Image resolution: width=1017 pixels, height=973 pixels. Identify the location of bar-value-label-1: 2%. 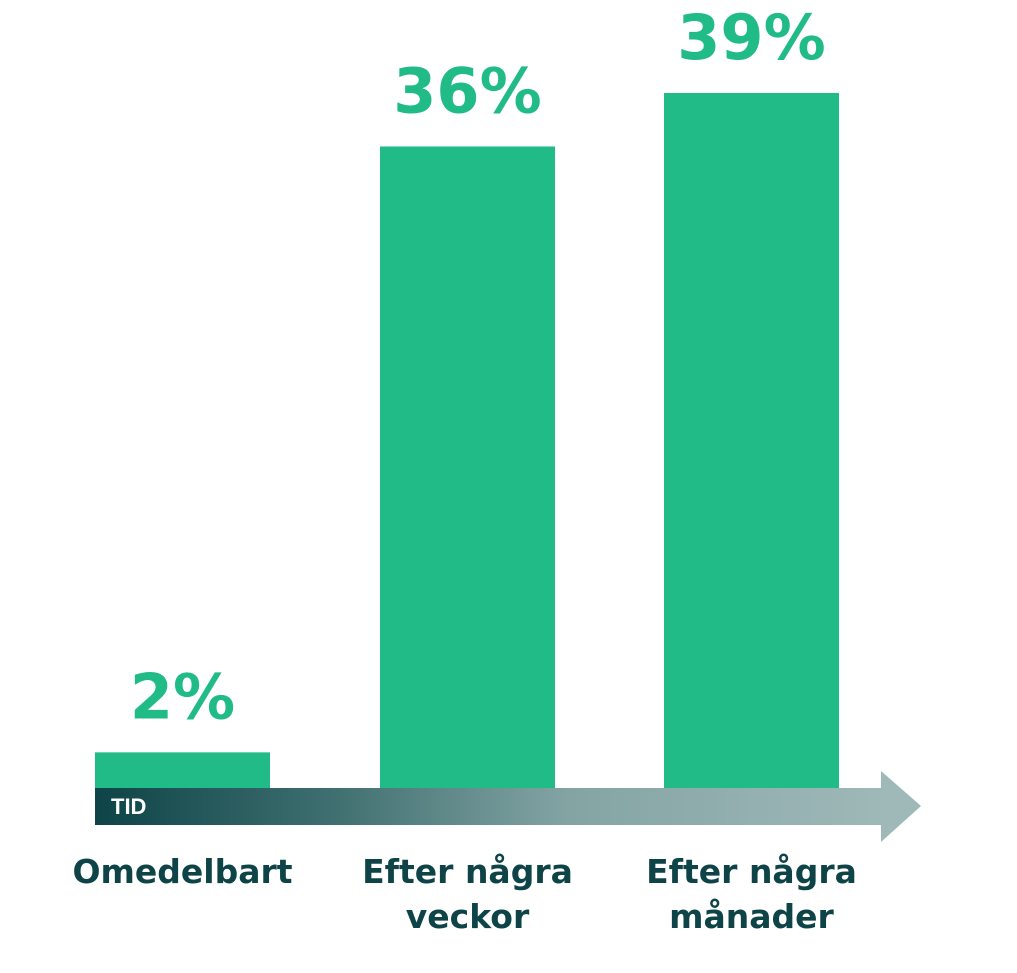
(182, 696).